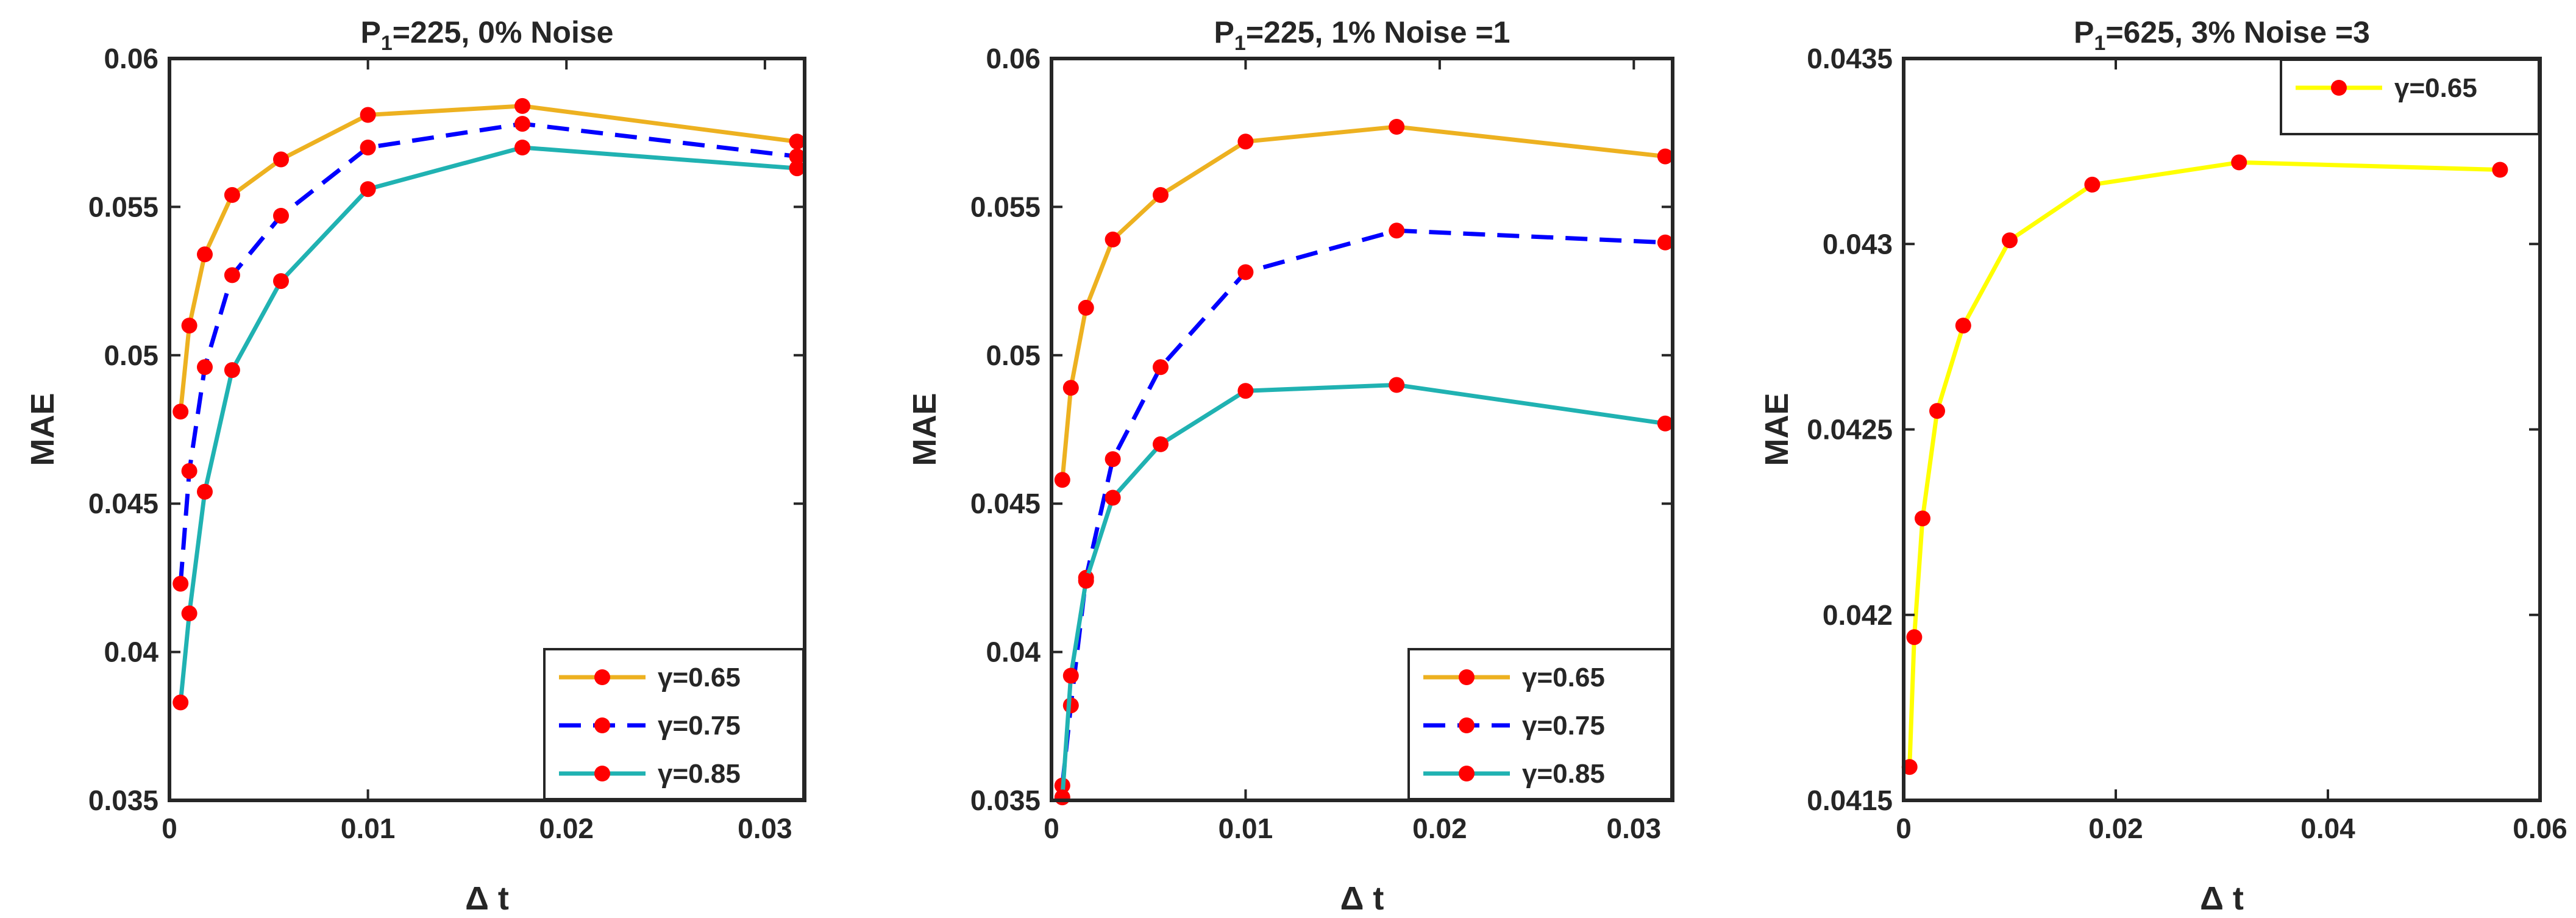 This screenshot has height=918, width=2576. I want to click on chart-title: P1=225, 1% Noise =1, so click(1362, 35).